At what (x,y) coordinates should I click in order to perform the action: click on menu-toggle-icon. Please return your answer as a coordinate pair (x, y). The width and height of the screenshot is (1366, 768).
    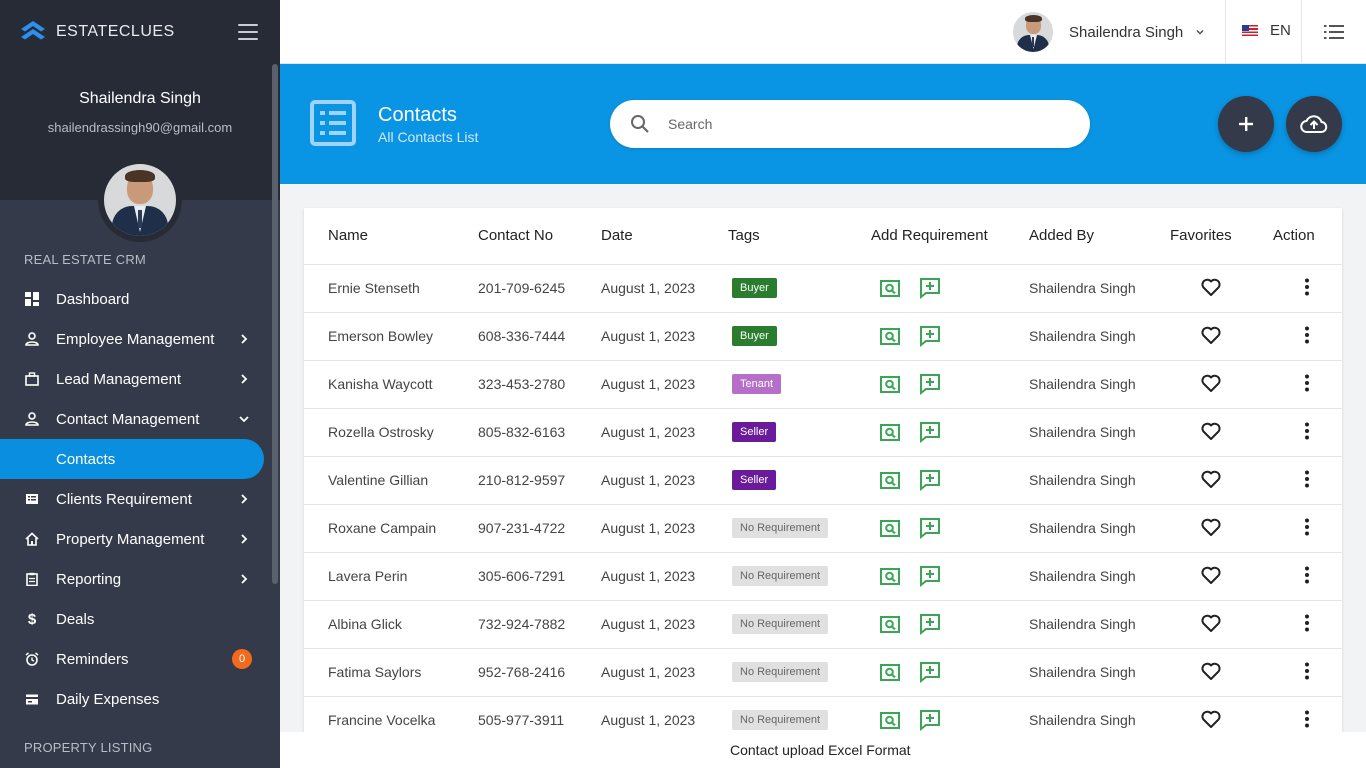
    Looking at the image, I should click on (248, 32).